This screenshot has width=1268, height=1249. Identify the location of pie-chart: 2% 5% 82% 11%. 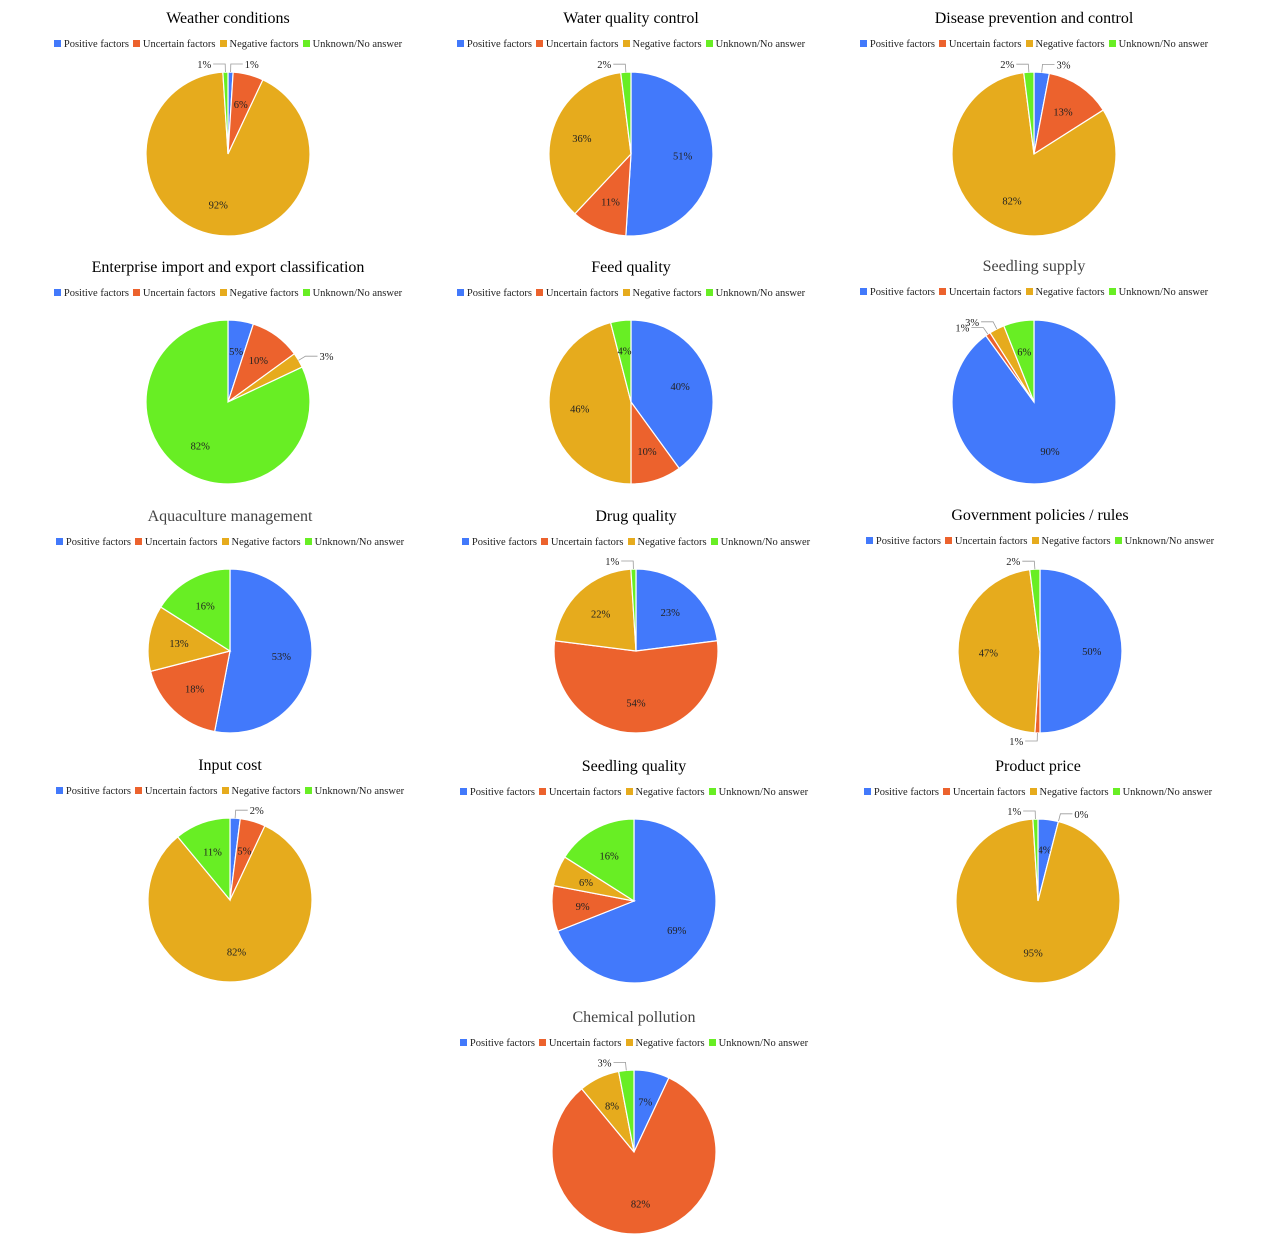
(230, 894).